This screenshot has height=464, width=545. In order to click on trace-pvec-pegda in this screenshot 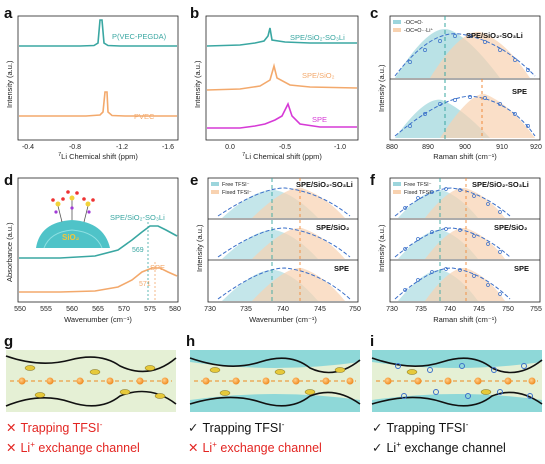, I will do `click(98, 33)`.